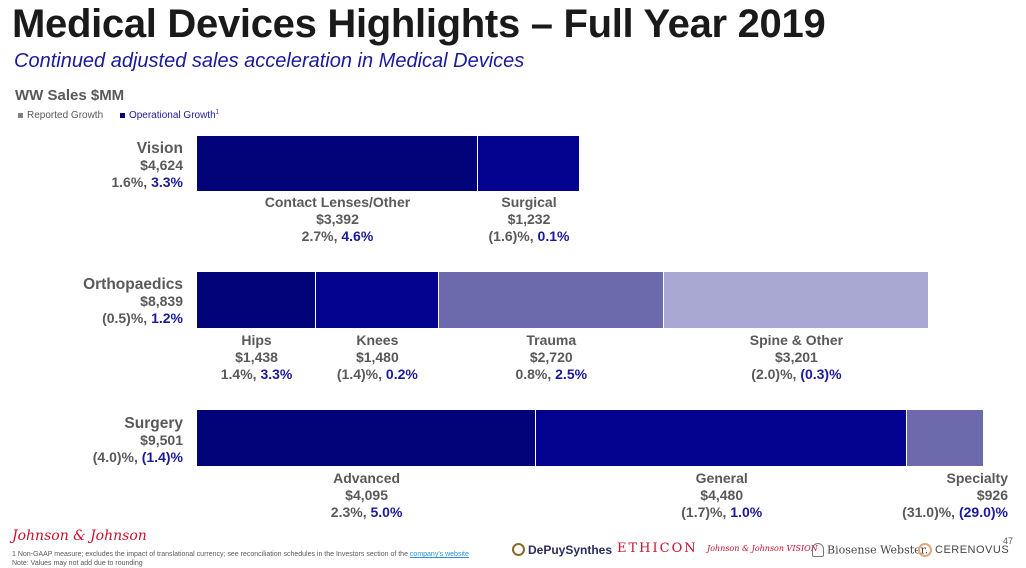 The image size is (1026, 568). I want to click on segment-name: Spine & Other, so click(796, 340).